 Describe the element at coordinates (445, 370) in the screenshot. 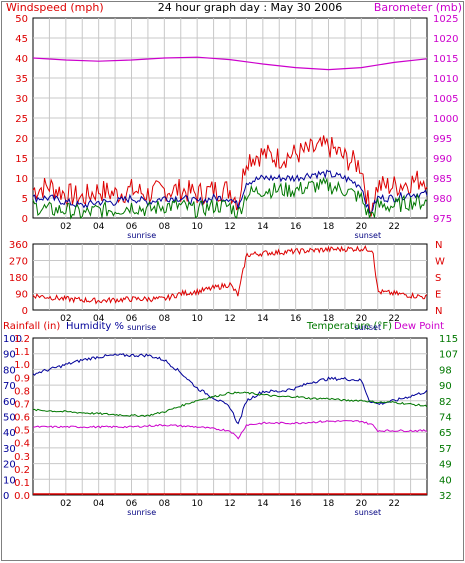

I see `temperature-tick-label: 98` at that location.